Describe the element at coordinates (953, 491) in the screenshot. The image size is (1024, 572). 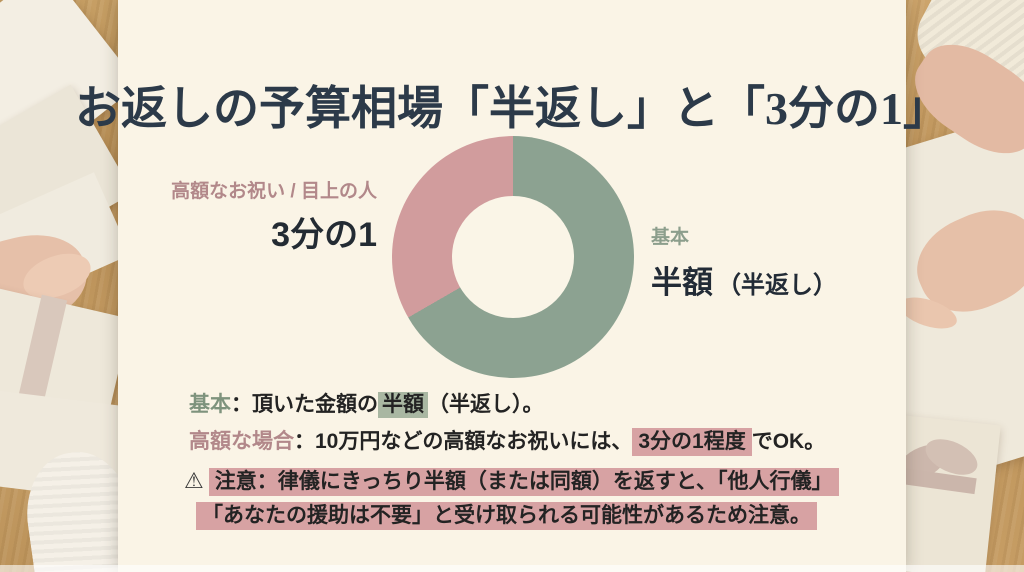
I see `gift-box-shape` at that location.